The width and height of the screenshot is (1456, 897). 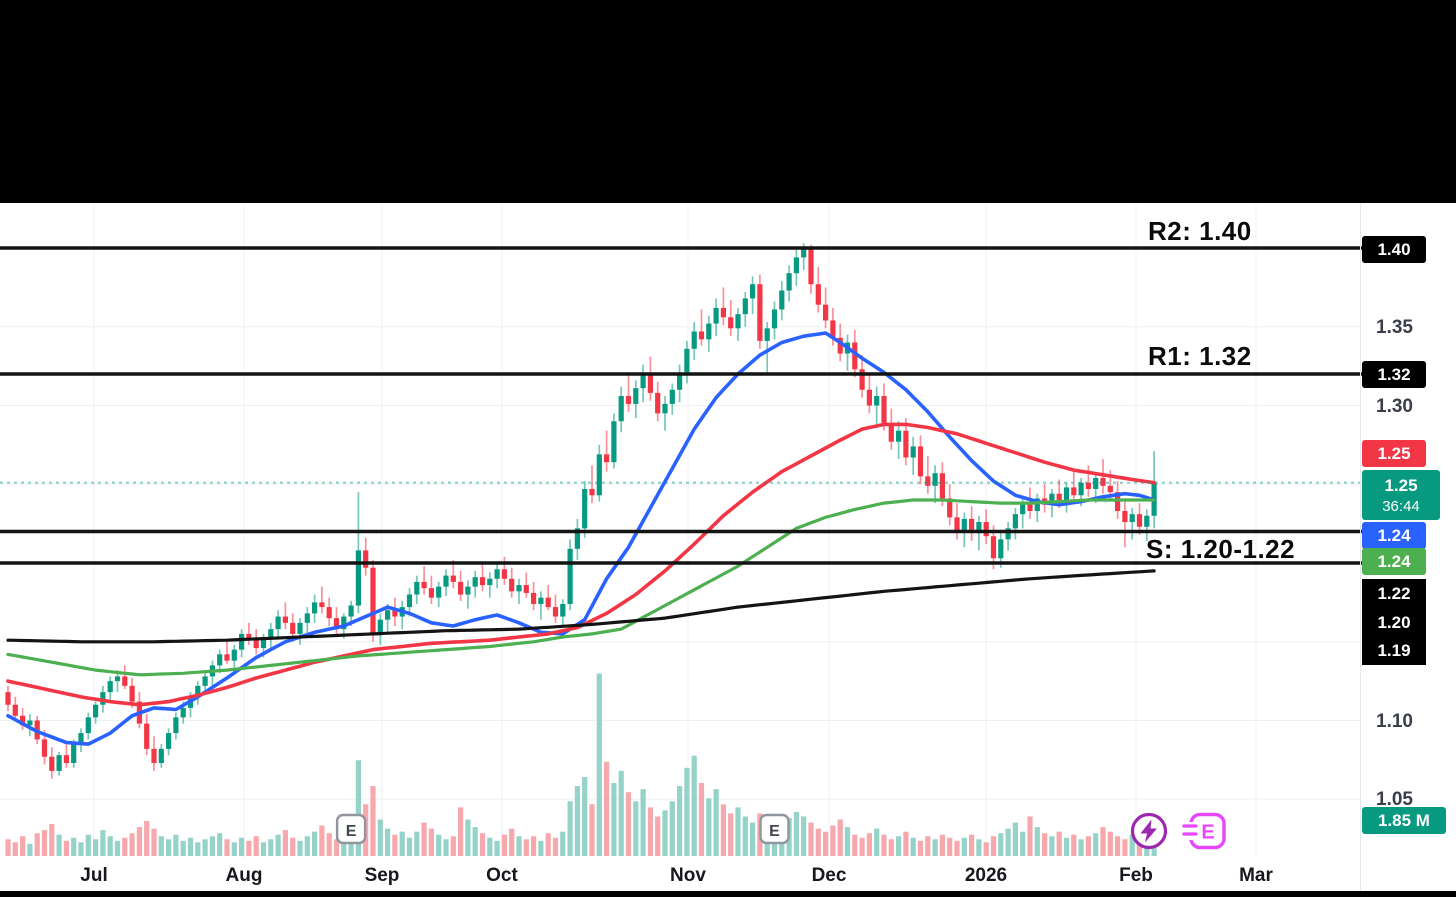 I want to click on x-axis-label-dec: Dec, so click(x=829, y=875).